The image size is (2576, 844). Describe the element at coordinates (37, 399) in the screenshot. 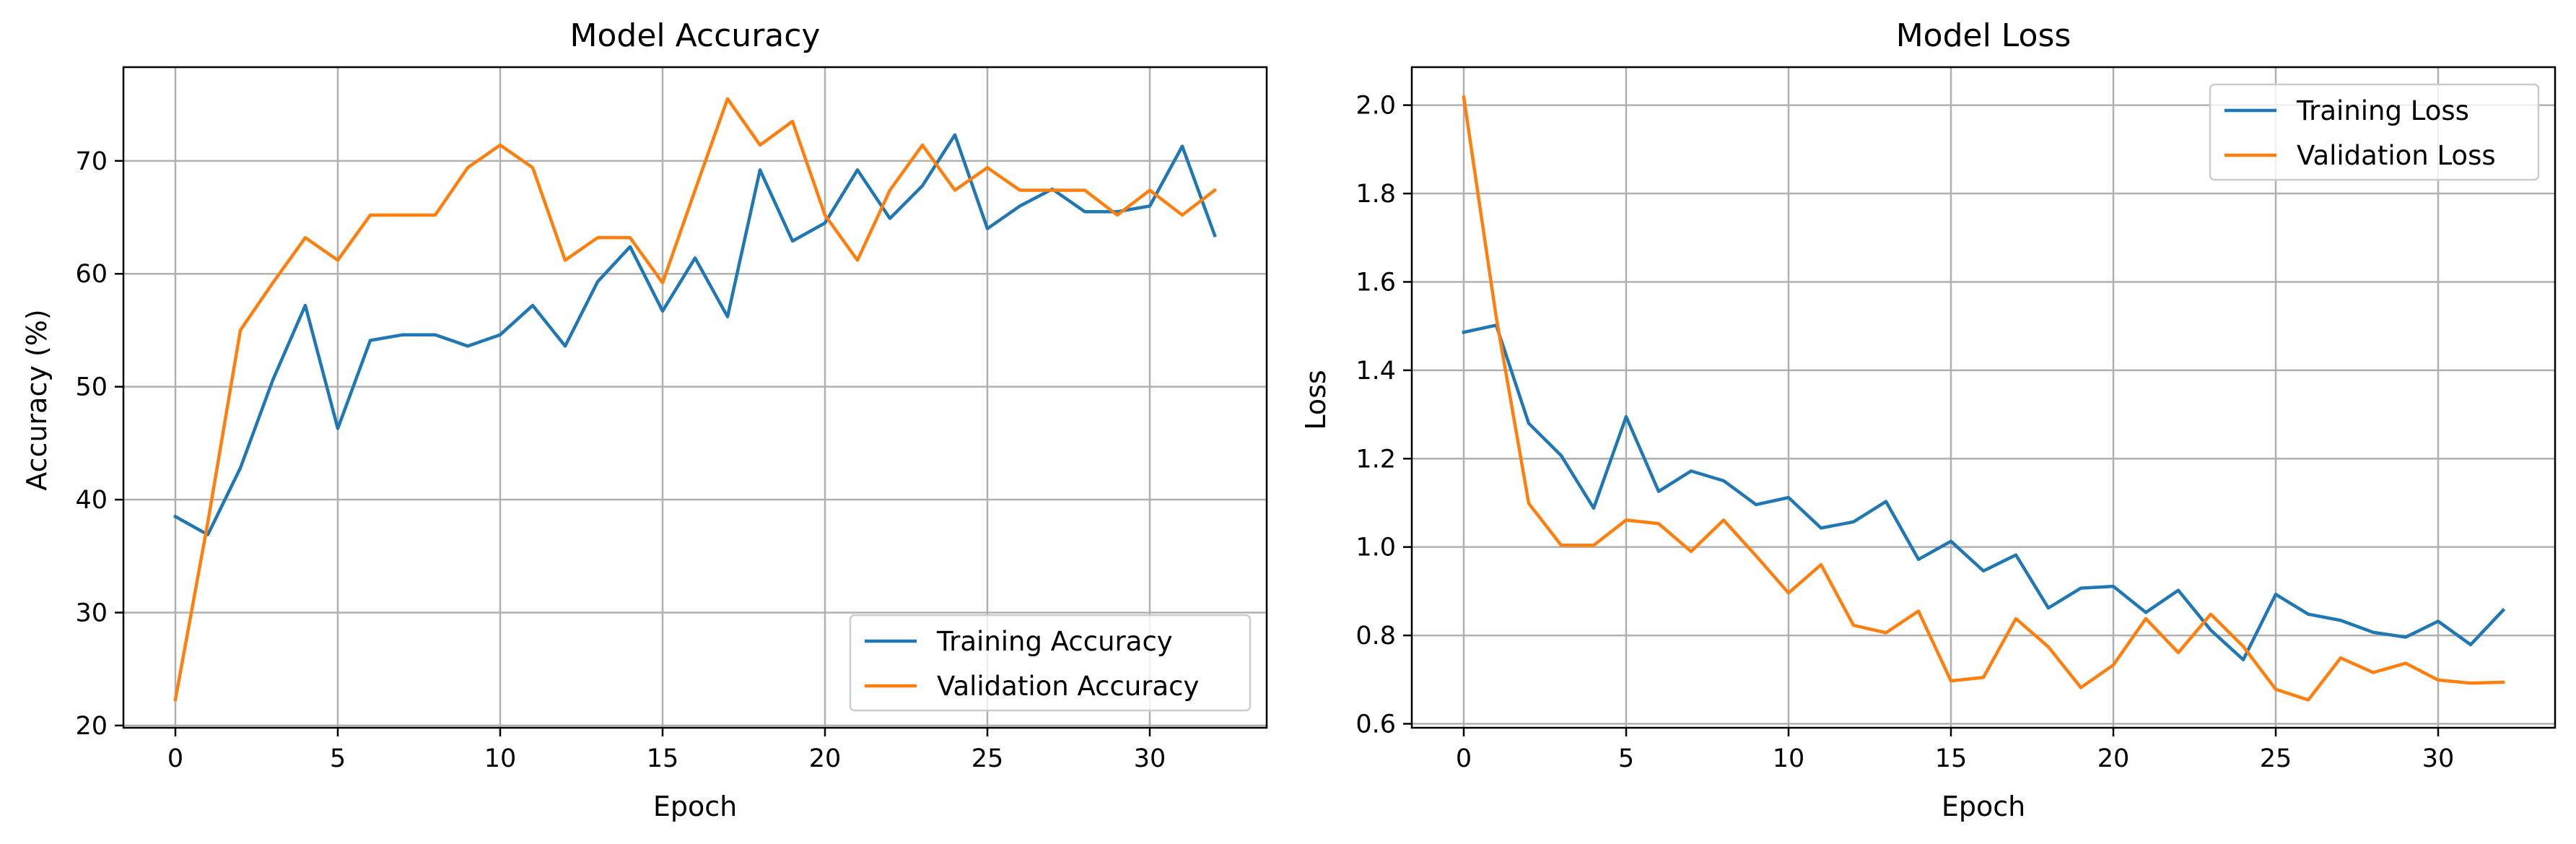

I see `y-axis-label: Accuracy (%)` at that location.